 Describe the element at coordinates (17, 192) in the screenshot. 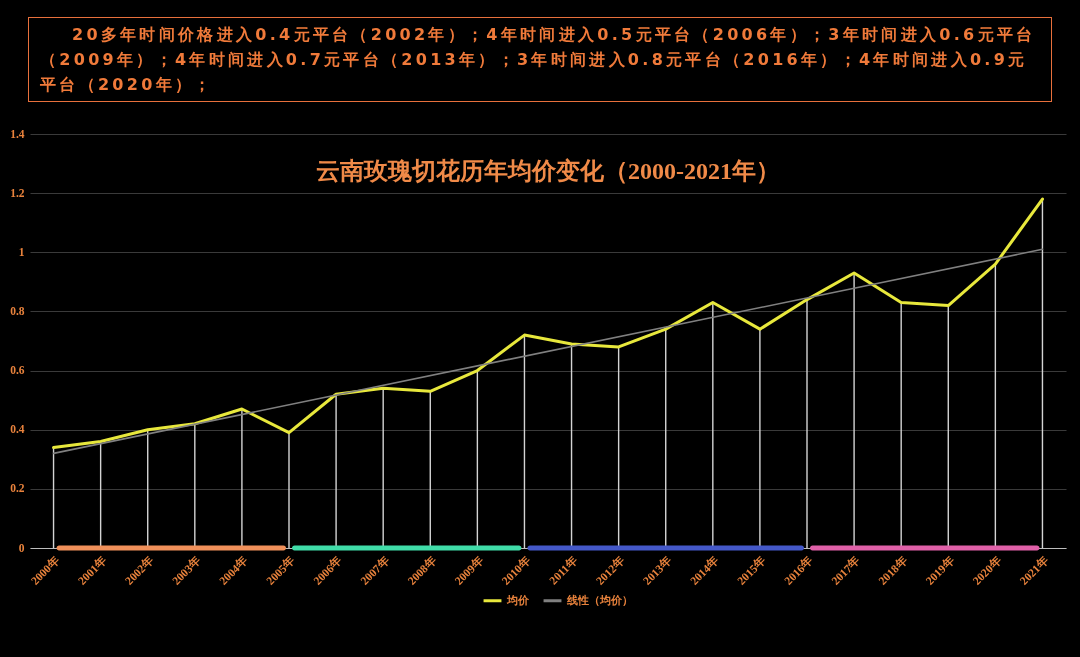

I see `y-tick-label: 1.2` at that location.